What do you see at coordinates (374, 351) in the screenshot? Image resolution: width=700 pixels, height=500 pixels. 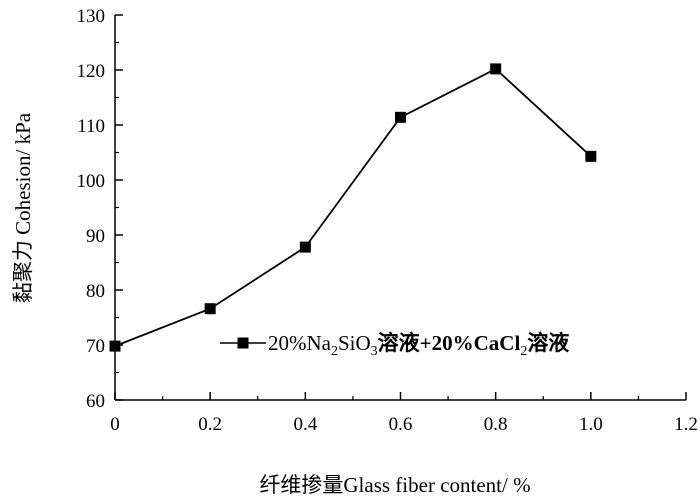 I see `legend-label-sub: 3` at bounding box center [374, 351].